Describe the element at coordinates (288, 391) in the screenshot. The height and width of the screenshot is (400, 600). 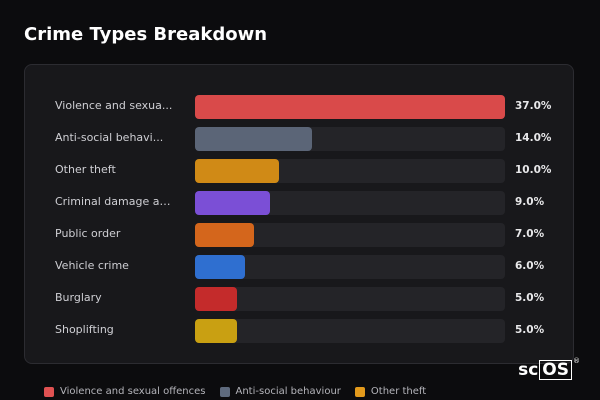
I see `legend-label: Anti-social behaviour` at that location.